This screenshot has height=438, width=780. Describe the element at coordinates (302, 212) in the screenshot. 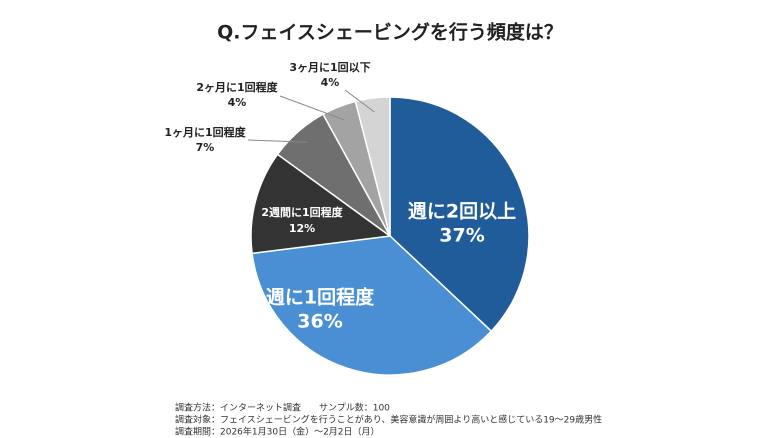

I see `slice-label: 2週間に1回程度` at that location.